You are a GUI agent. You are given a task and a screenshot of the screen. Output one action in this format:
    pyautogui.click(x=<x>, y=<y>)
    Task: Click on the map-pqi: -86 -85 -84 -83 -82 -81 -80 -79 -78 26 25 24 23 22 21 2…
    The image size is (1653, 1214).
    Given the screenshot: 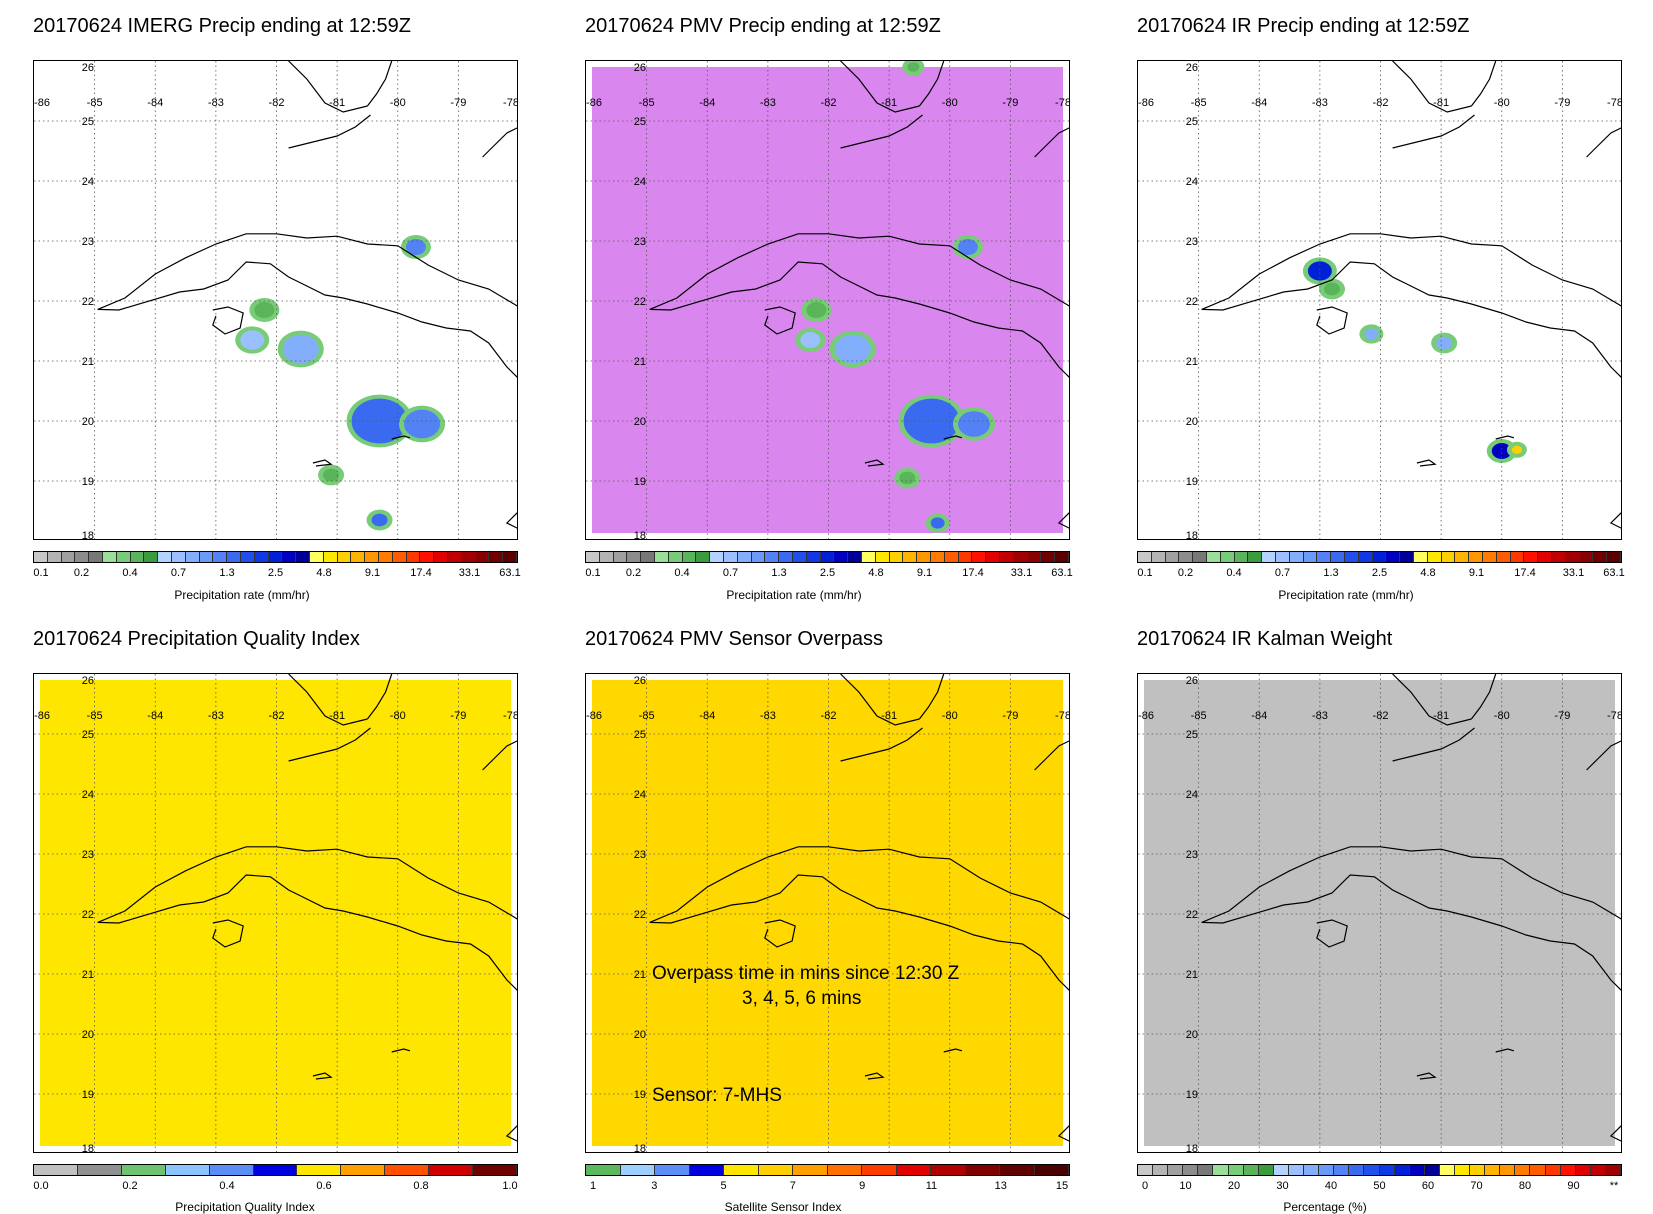 What is the action you would take?
    pyautogui.click(x=275, y=913)
    